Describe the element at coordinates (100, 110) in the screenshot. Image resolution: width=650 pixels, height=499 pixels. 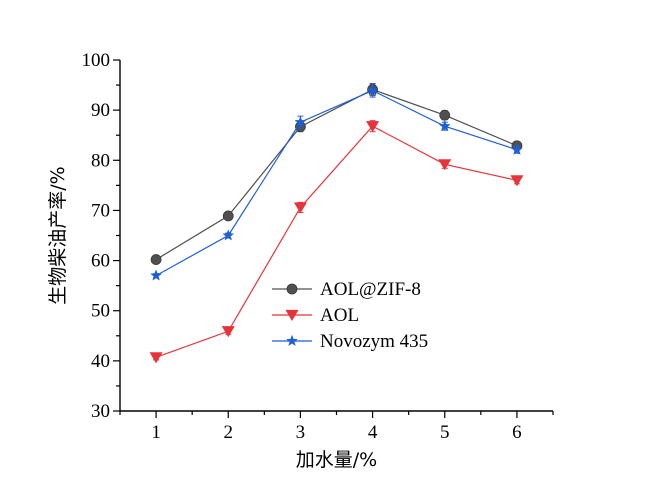
I see `y-tick-label: 90` at that location.